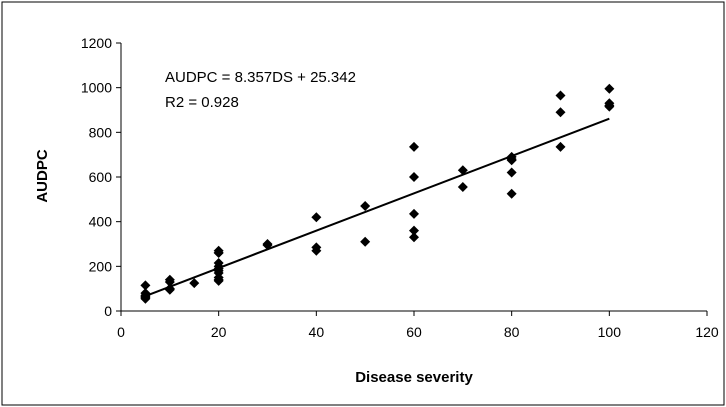 The width and height of the screenshot is (726, 407). What do you see at coordinates (202, 102) in the screenshot?
I see `r2-annotation: R2 = 0.928` at bounding box center [202, 102].